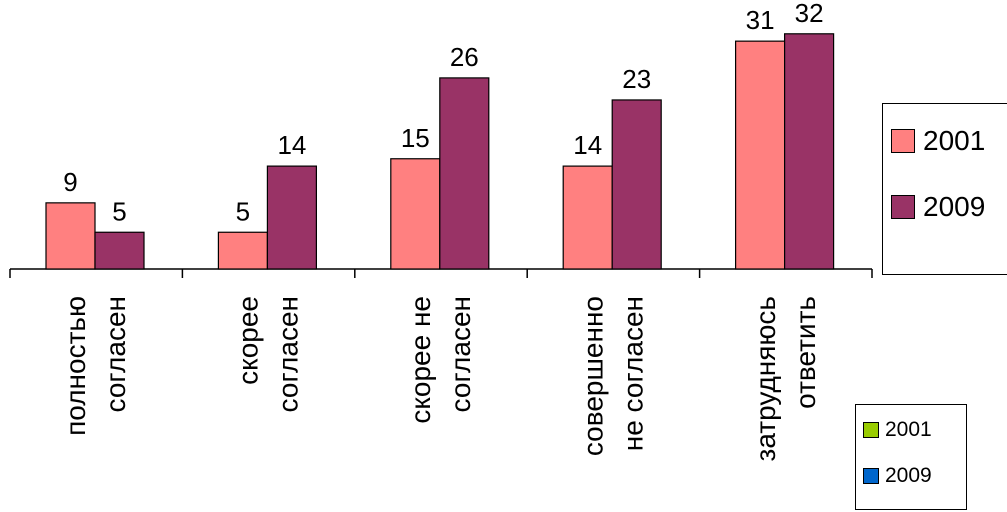 The width and height of the screenshot is (1007, 512). I want to click on secondary-legend-label-2001: 2001, so click(908, 429).